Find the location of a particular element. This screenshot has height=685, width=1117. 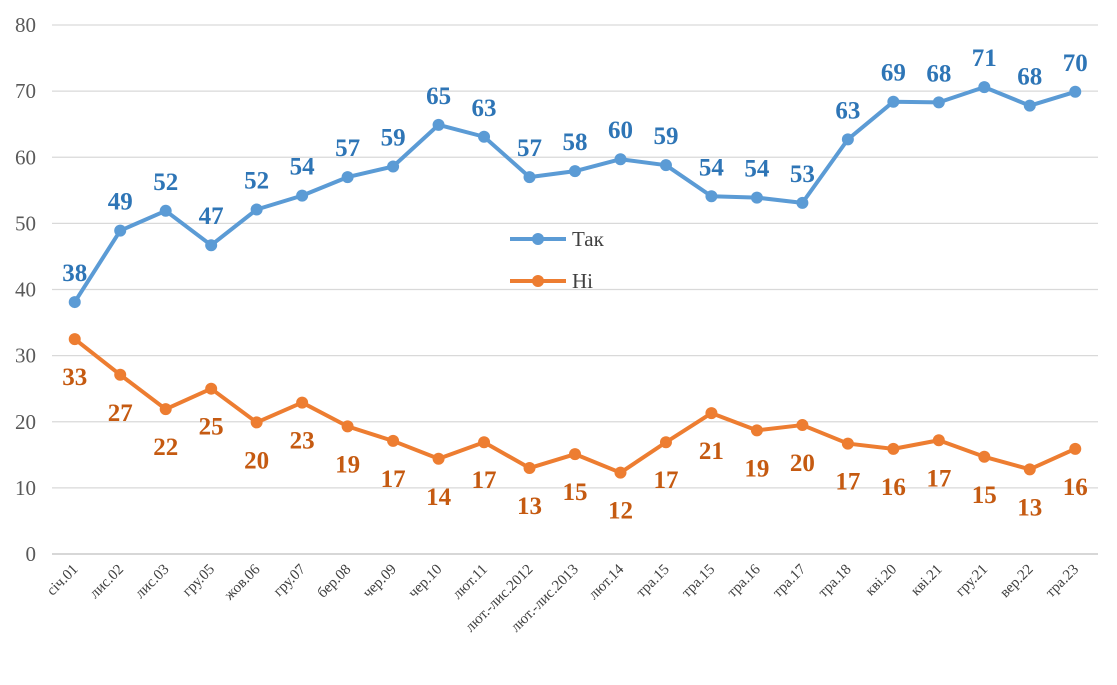

x-tick-label: лют.11 is located at coordinates (470, 582).